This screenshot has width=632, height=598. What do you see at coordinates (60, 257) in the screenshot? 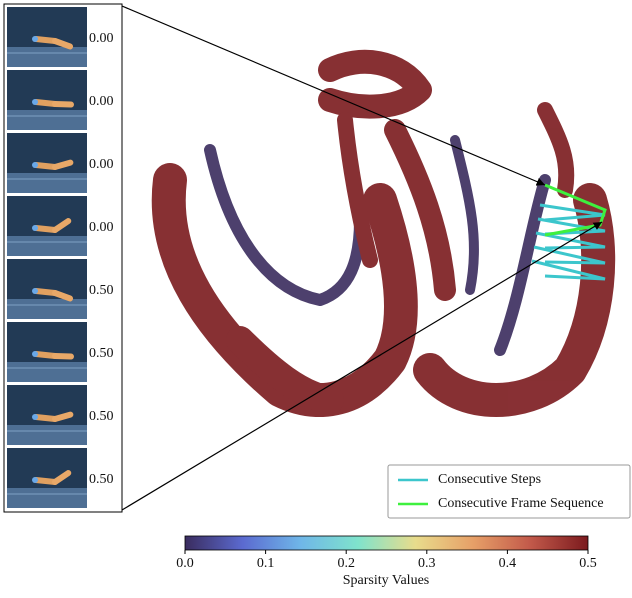
I see `frames: 0.00 0.00 0.00 0.00 0.50 0.50 0.50 0.50` at bounding box center [60, 257].